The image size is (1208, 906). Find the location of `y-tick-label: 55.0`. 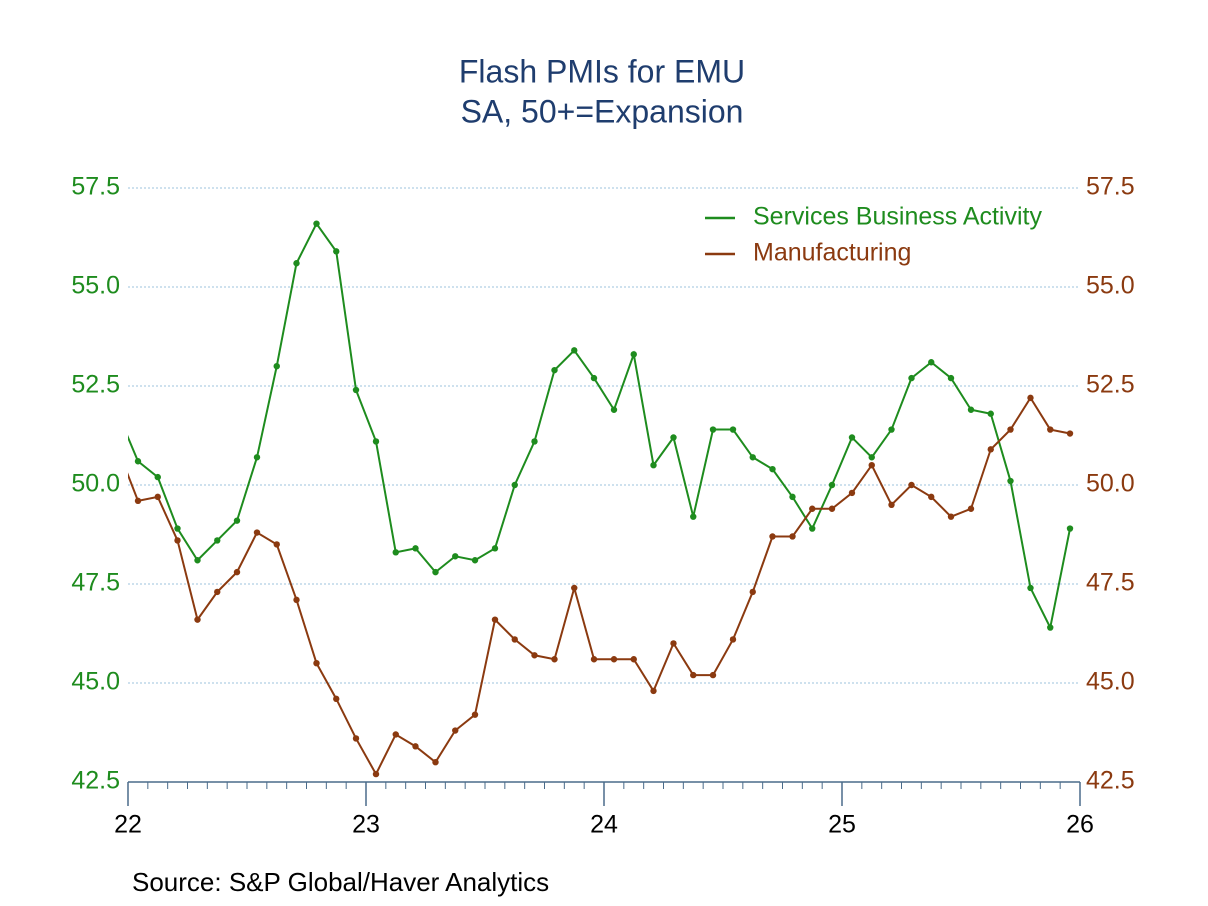

y-tick-label: 55.0 is located at coordinates (95, 286).